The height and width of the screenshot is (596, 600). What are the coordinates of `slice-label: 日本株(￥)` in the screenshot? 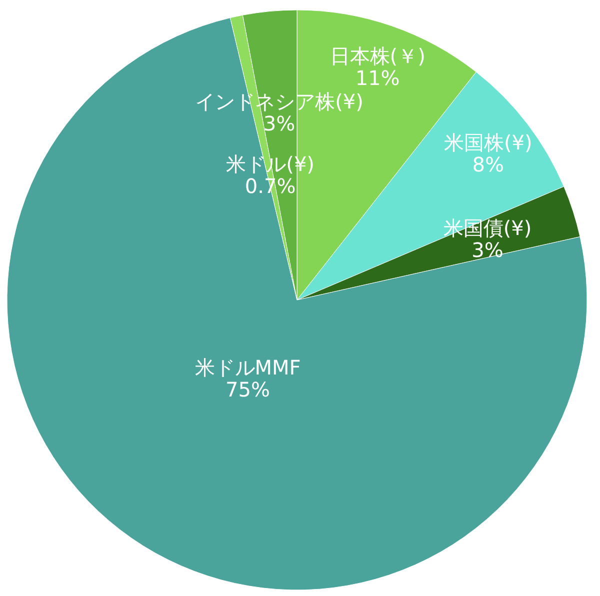 It's located at (378, 56).